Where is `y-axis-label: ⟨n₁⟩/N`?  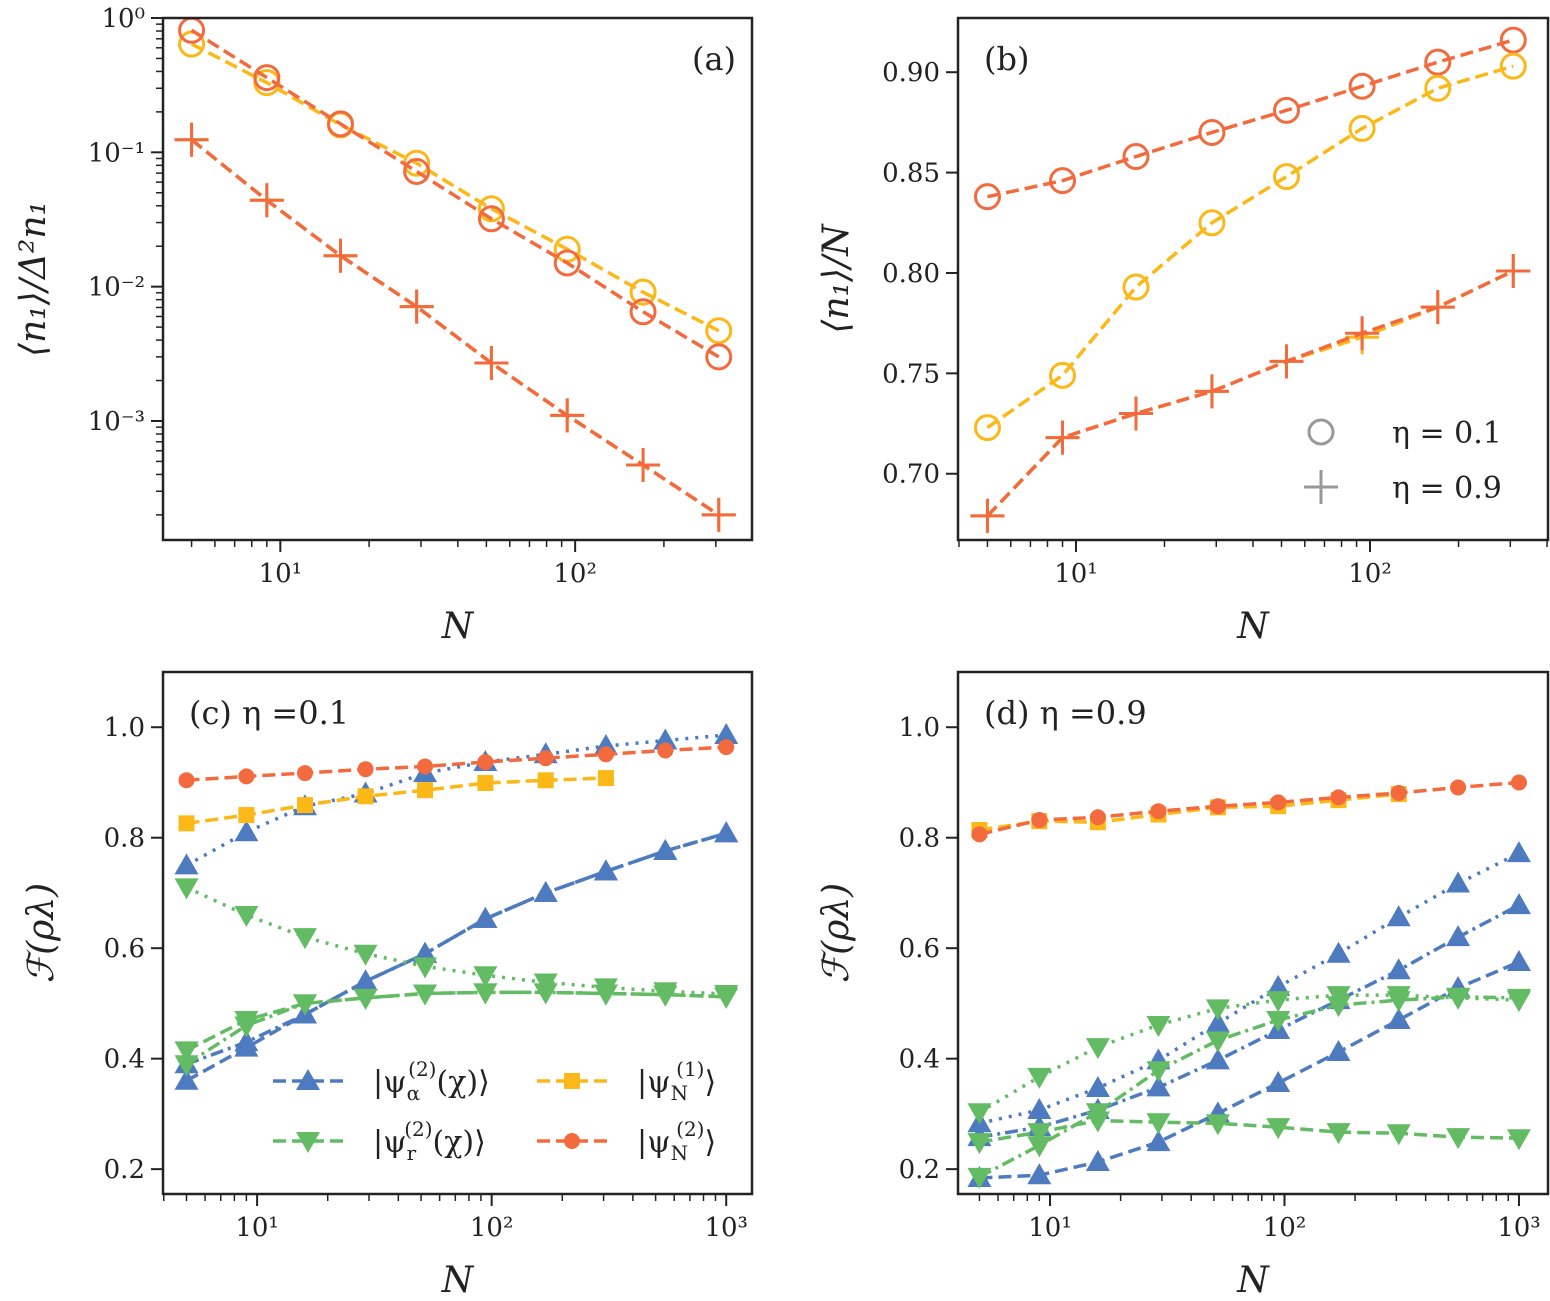 y-axis-label: ⟨n₁⟩/N is located at coordinates (836, 278).